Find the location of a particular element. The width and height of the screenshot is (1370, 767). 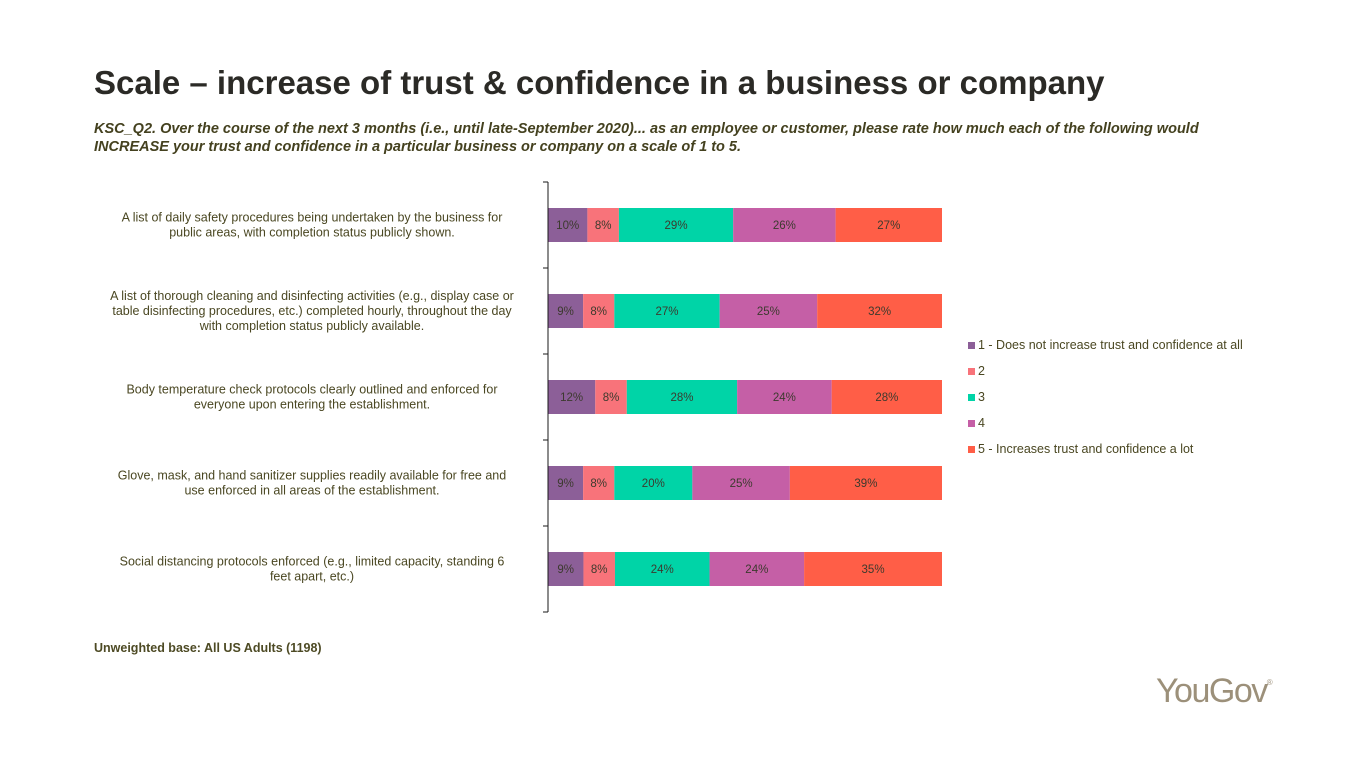

data-label-2-5: 32% is located at coordinates (879, 312).